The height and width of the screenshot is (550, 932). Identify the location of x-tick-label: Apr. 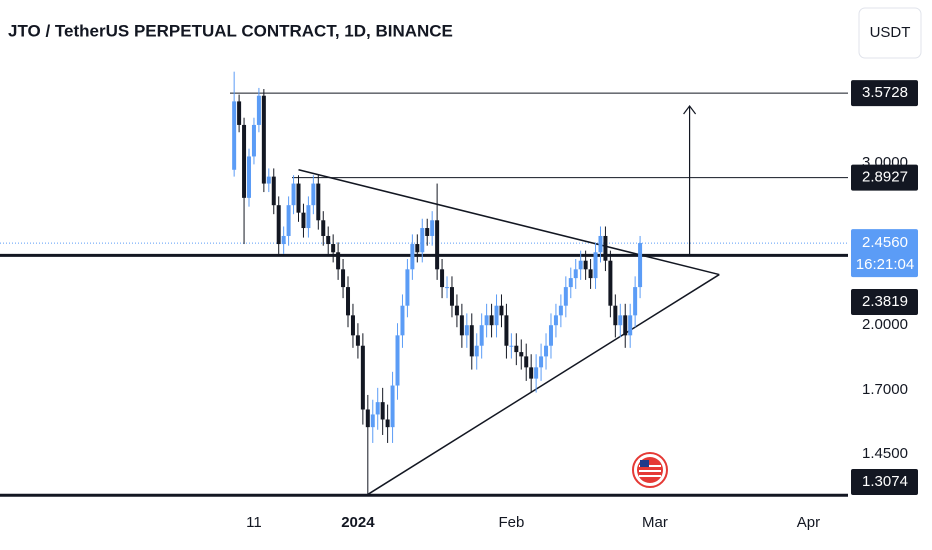
(808, 522).